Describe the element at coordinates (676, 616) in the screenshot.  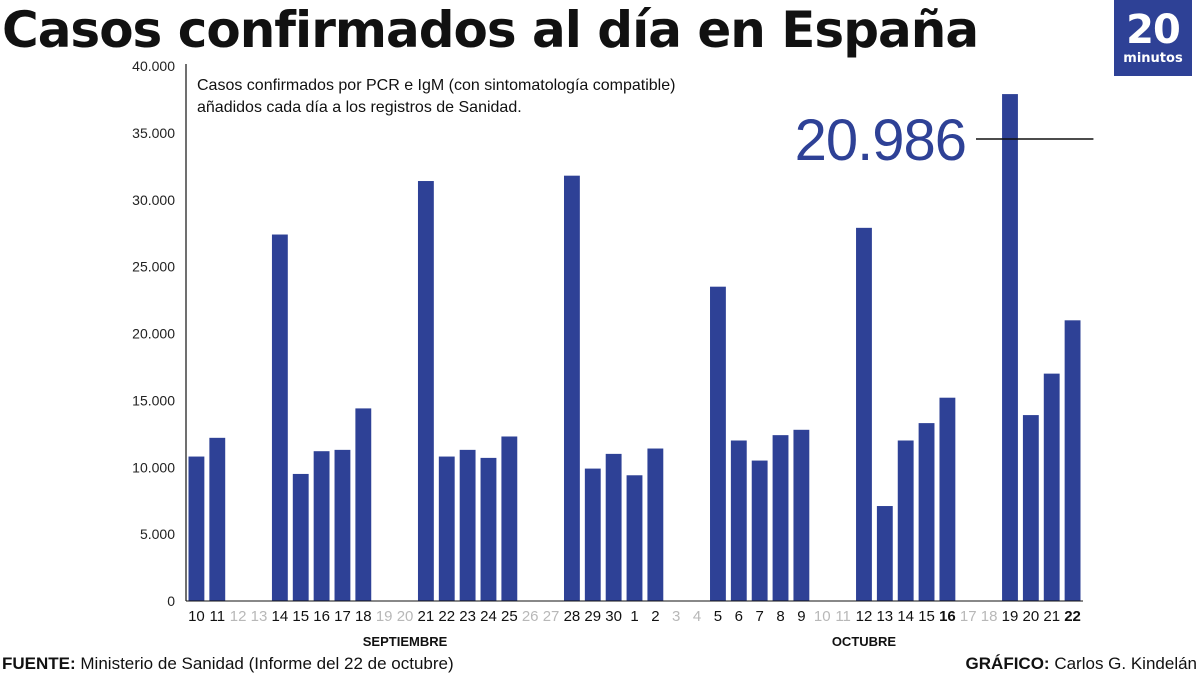
I see `x-tick-label: 3` at that location.